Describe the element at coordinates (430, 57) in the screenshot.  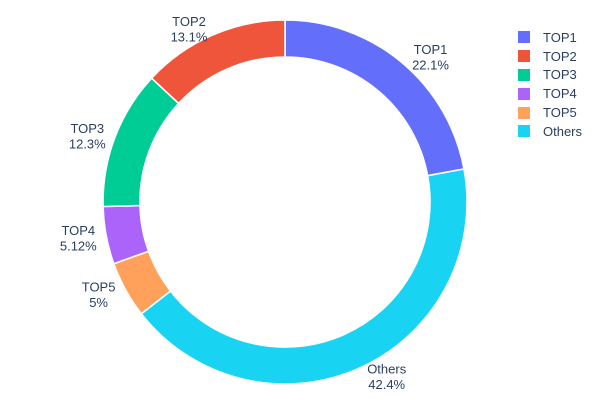
I see `slice-label-top1: TOP1 22.1%` at that location.